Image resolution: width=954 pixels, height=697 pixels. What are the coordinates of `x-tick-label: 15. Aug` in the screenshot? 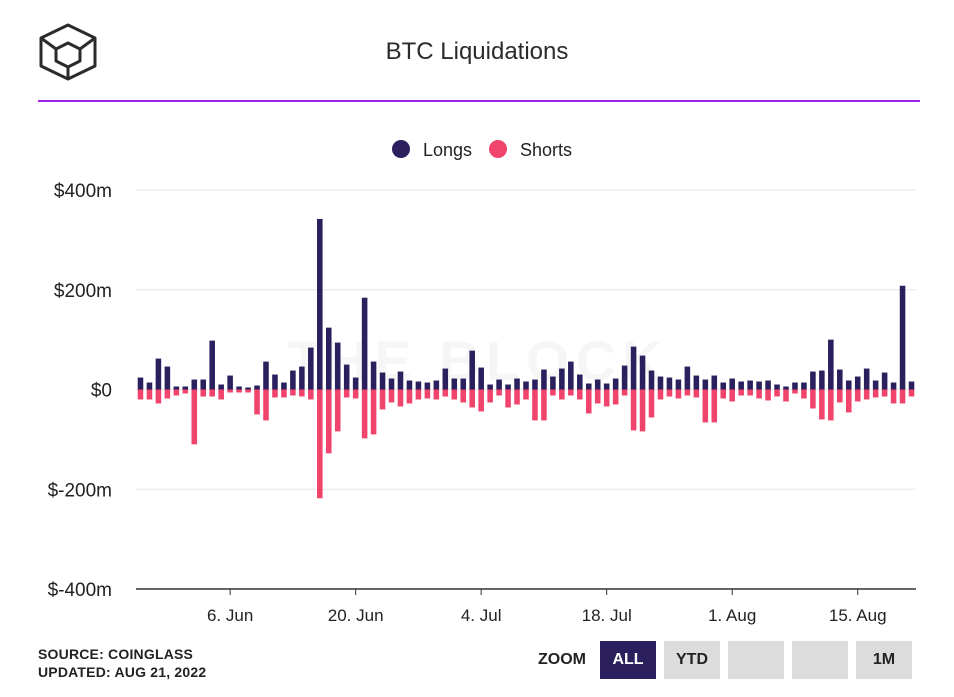 It's located at (858, 615).